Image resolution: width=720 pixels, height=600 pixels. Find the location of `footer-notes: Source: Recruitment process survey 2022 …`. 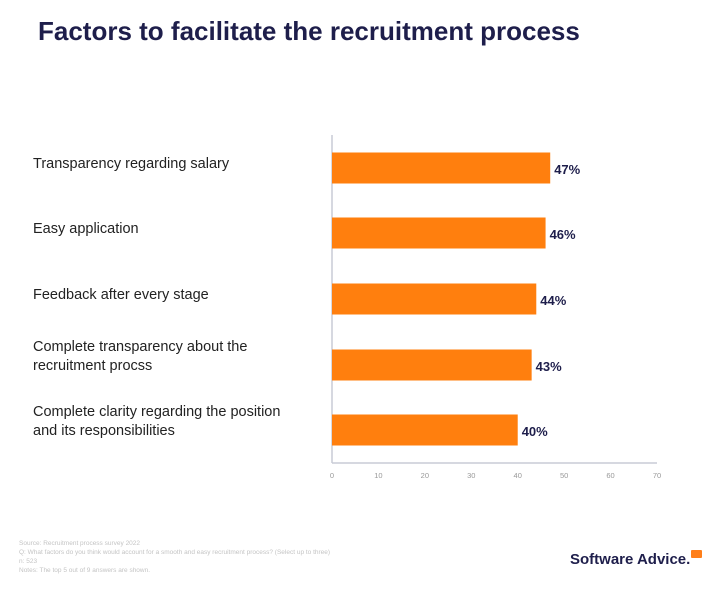

footer-notes: Source: Recruitment process survey 2022 … is located at coordinates (174, 557).